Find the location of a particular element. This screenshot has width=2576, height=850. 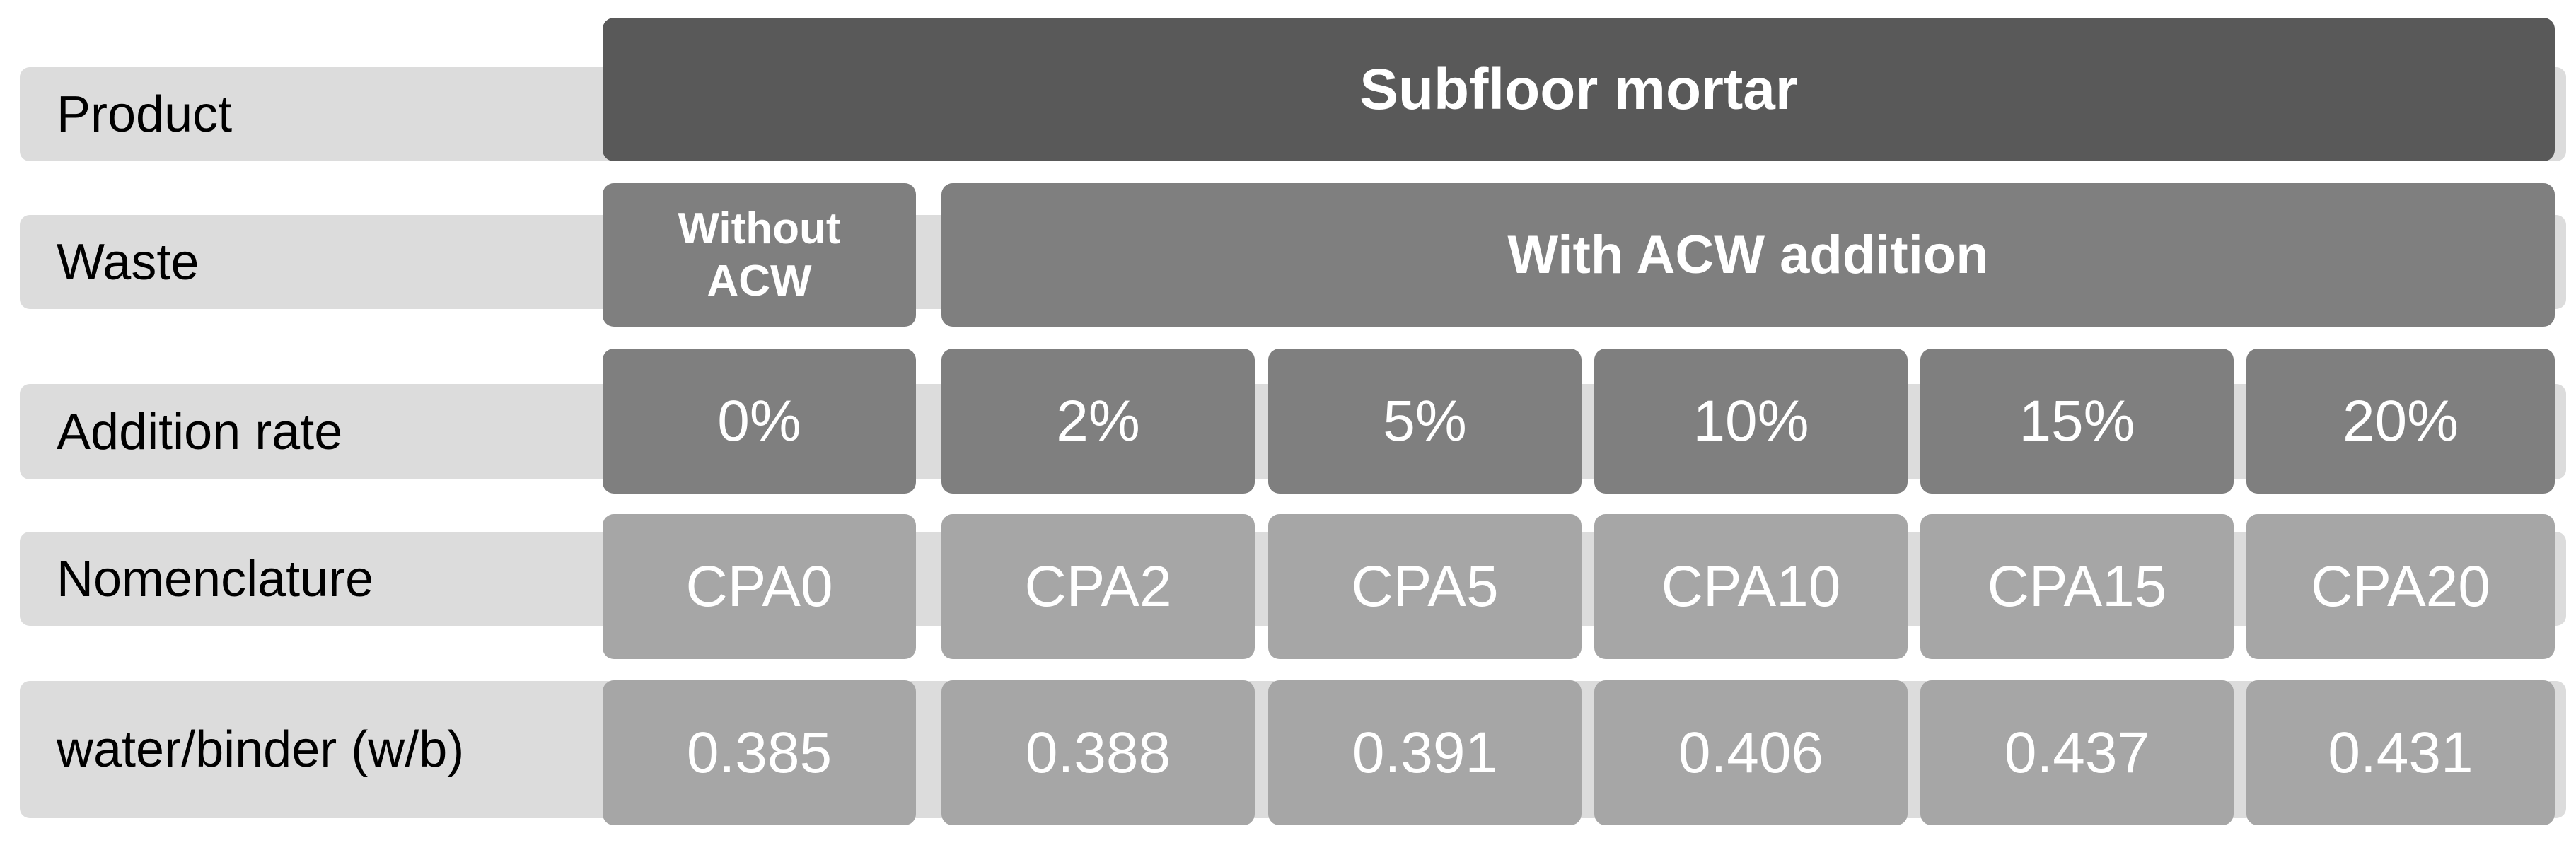

nomenclature-value: CPA20 is located at coordinates (2400, 586).